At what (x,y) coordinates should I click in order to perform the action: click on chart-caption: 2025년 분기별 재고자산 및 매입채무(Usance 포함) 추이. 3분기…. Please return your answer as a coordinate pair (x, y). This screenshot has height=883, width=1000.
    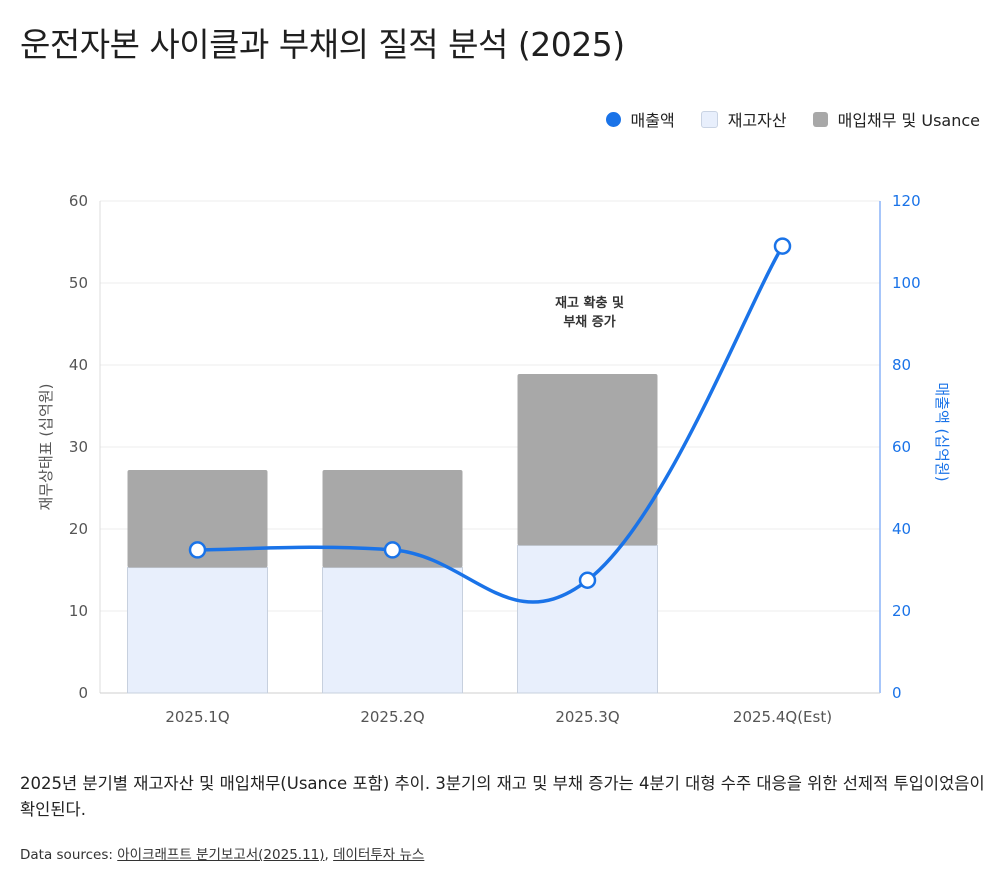
    Looking at the image, I should click on (502, 796).